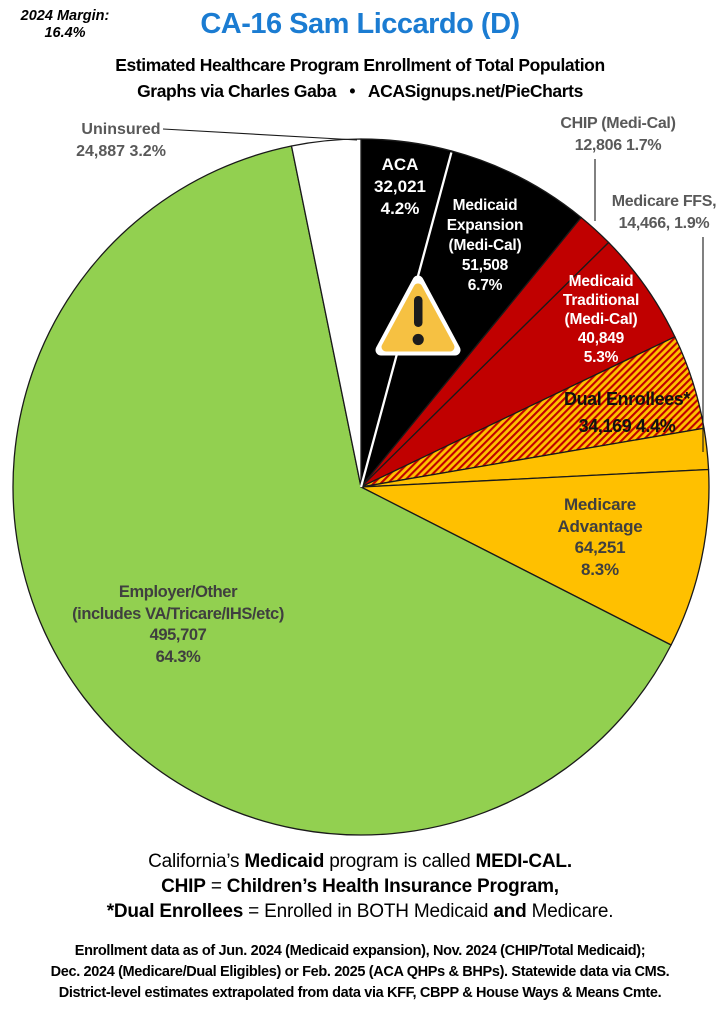  I want to click on slice-label-dual-enrollees: Dual Enrollees* 34,169 4.4%, so click(627, 412).